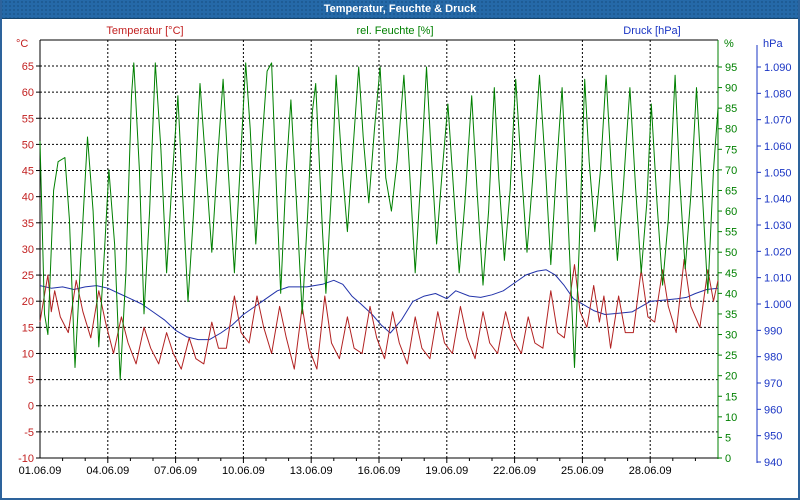 The width and height of the screenshot is (800, 500). I want to click on svg-text: 1.070, so click(778, 121).